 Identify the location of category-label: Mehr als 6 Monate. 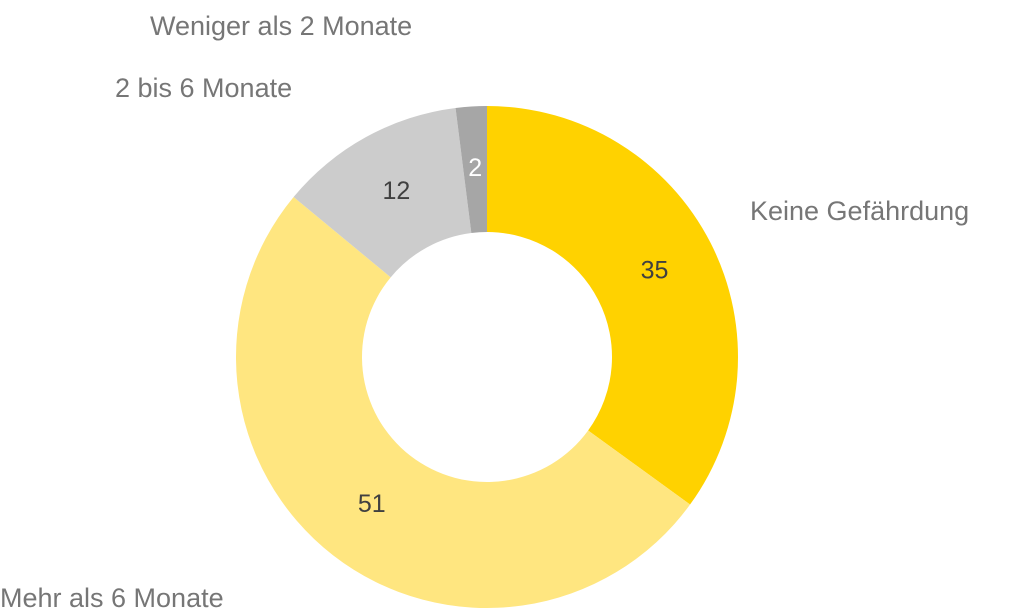
(112, 598).